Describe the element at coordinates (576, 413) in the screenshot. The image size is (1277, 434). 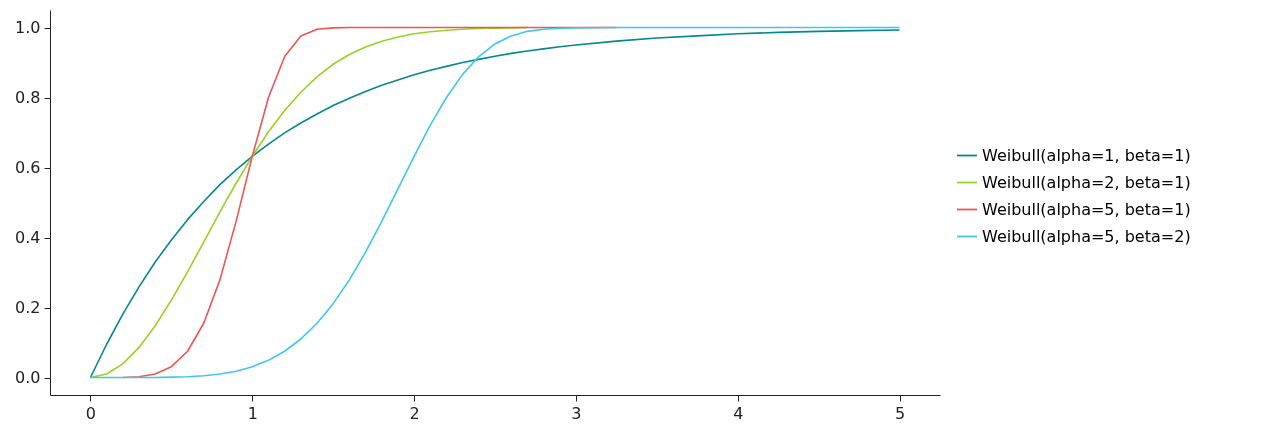
I see `x-tick-label: 3` at that location.